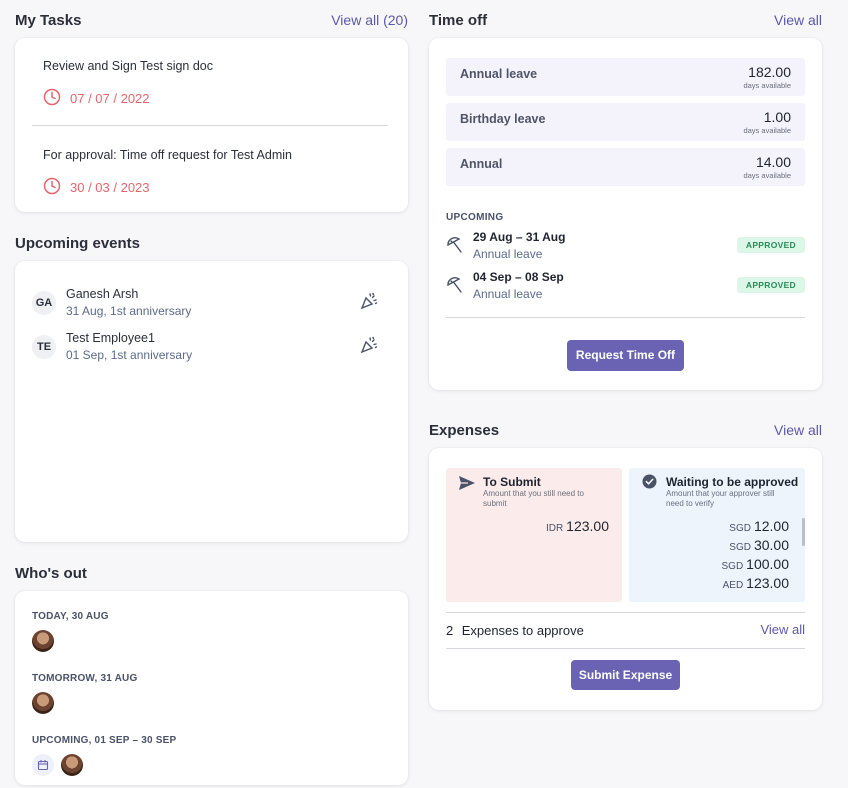 This screenshot has width=848, height=788. I want to click on amount-currency: IDR, so click(554, 528).